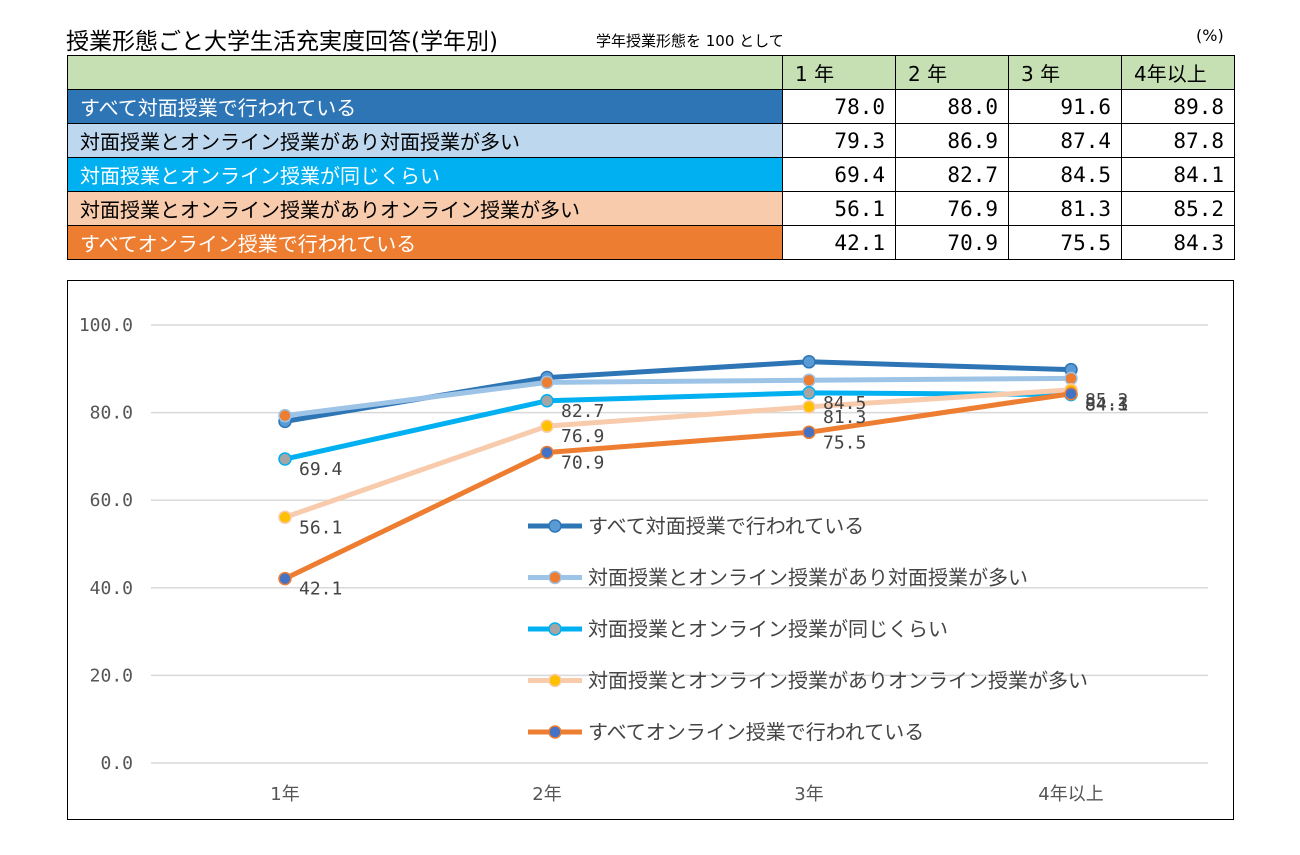 The height and width of the screenshot is (855, 1300). Describe the element at coordinates (952, 242) in the screenshot. I see `table-cell: 70.9` at that location.